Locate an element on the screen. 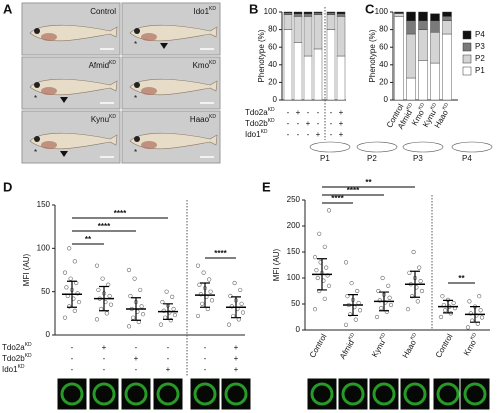 Image resolution: width=500 pixels, height=413 pixels. condition-label: Tdo2aKD is located at coordinates (260, 112).